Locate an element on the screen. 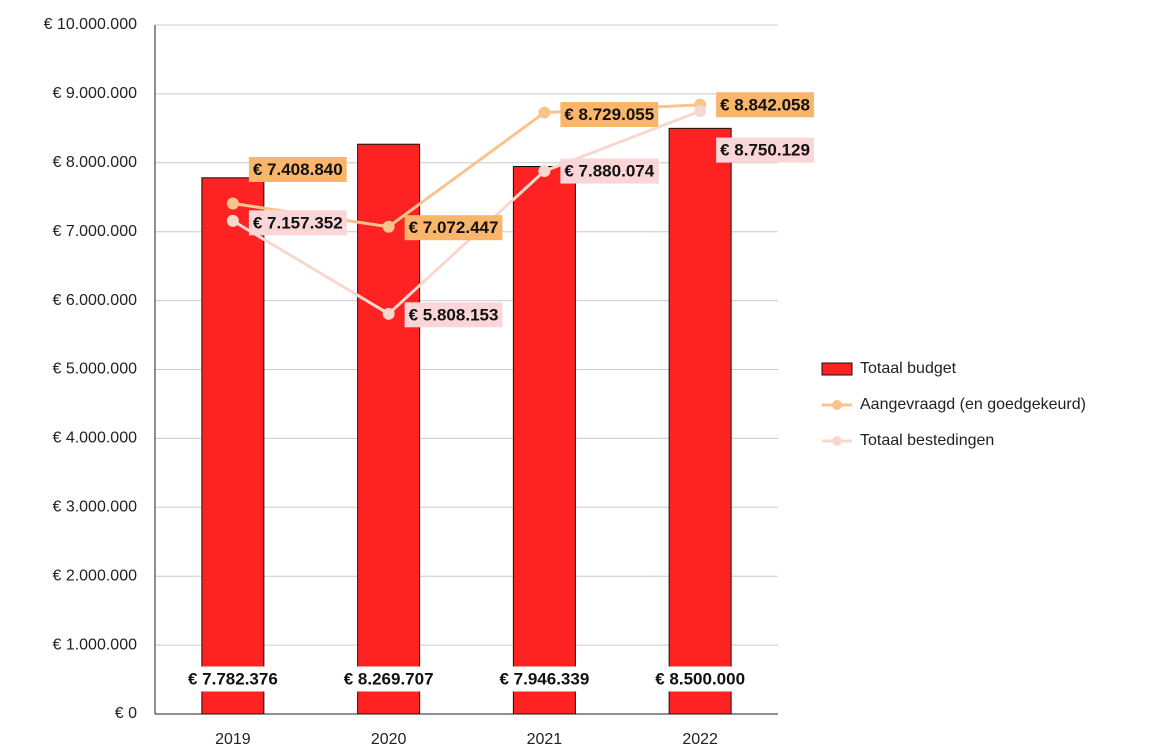 The width and height of the screenshot is (1167, 747). data-label: € 8.500.000 is located at coordinates (700, 679).